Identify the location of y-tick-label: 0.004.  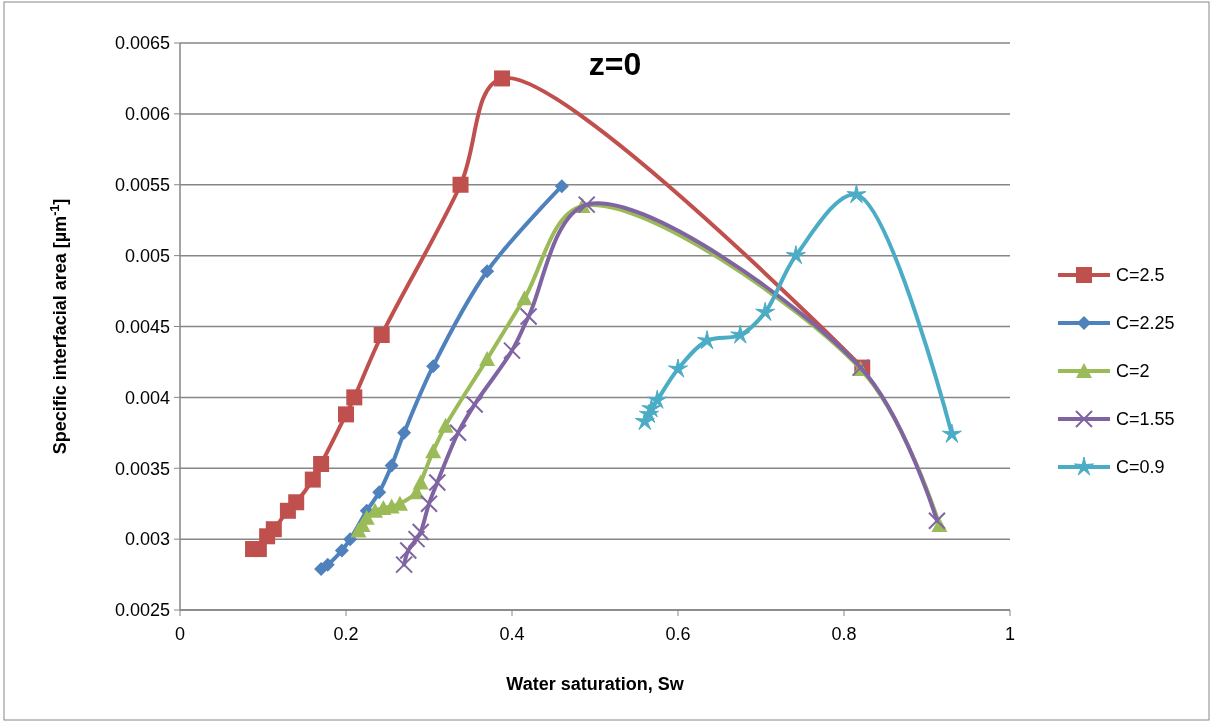
(147, 397).